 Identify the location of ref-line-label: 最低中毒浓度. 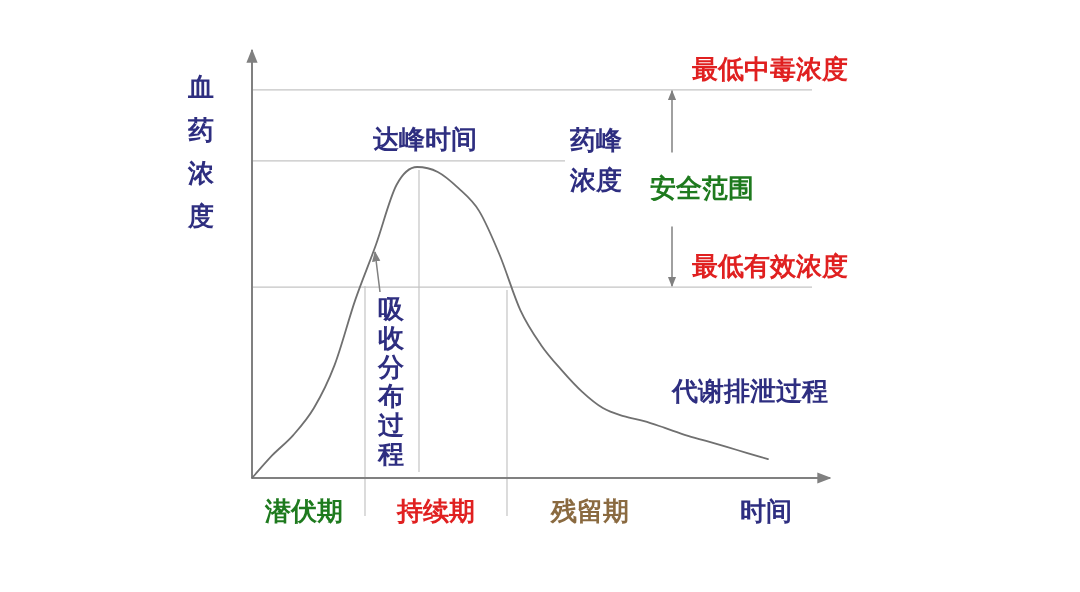
(769, 68).